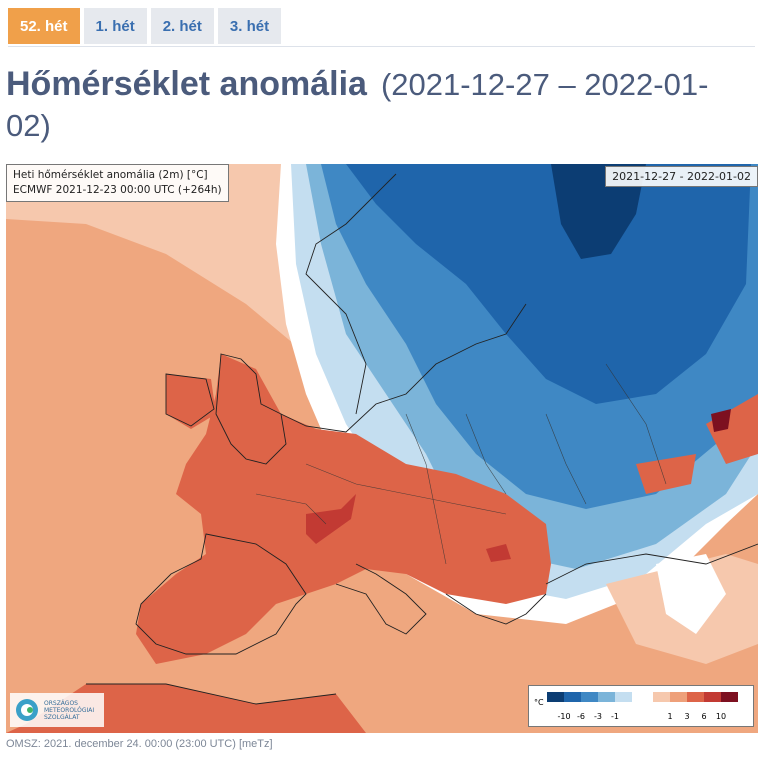 The width and height of the screenshot is (759, 768). I want to click on legend-unit: °C, so click(539, 702).